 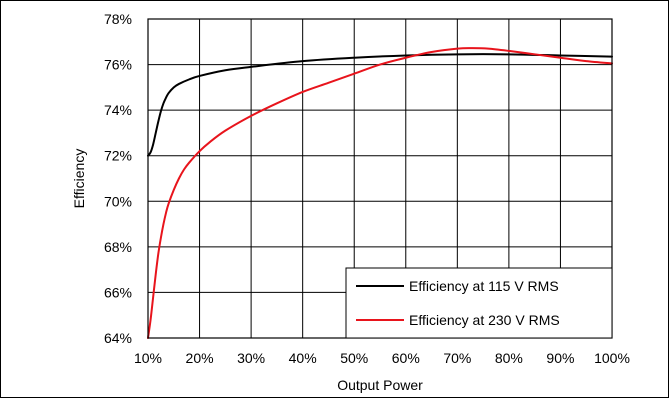 What do you see at coordinates (457, 358) in the screenshot?
I see `x-tick-label: 70%` at bounding box center [457, 358].